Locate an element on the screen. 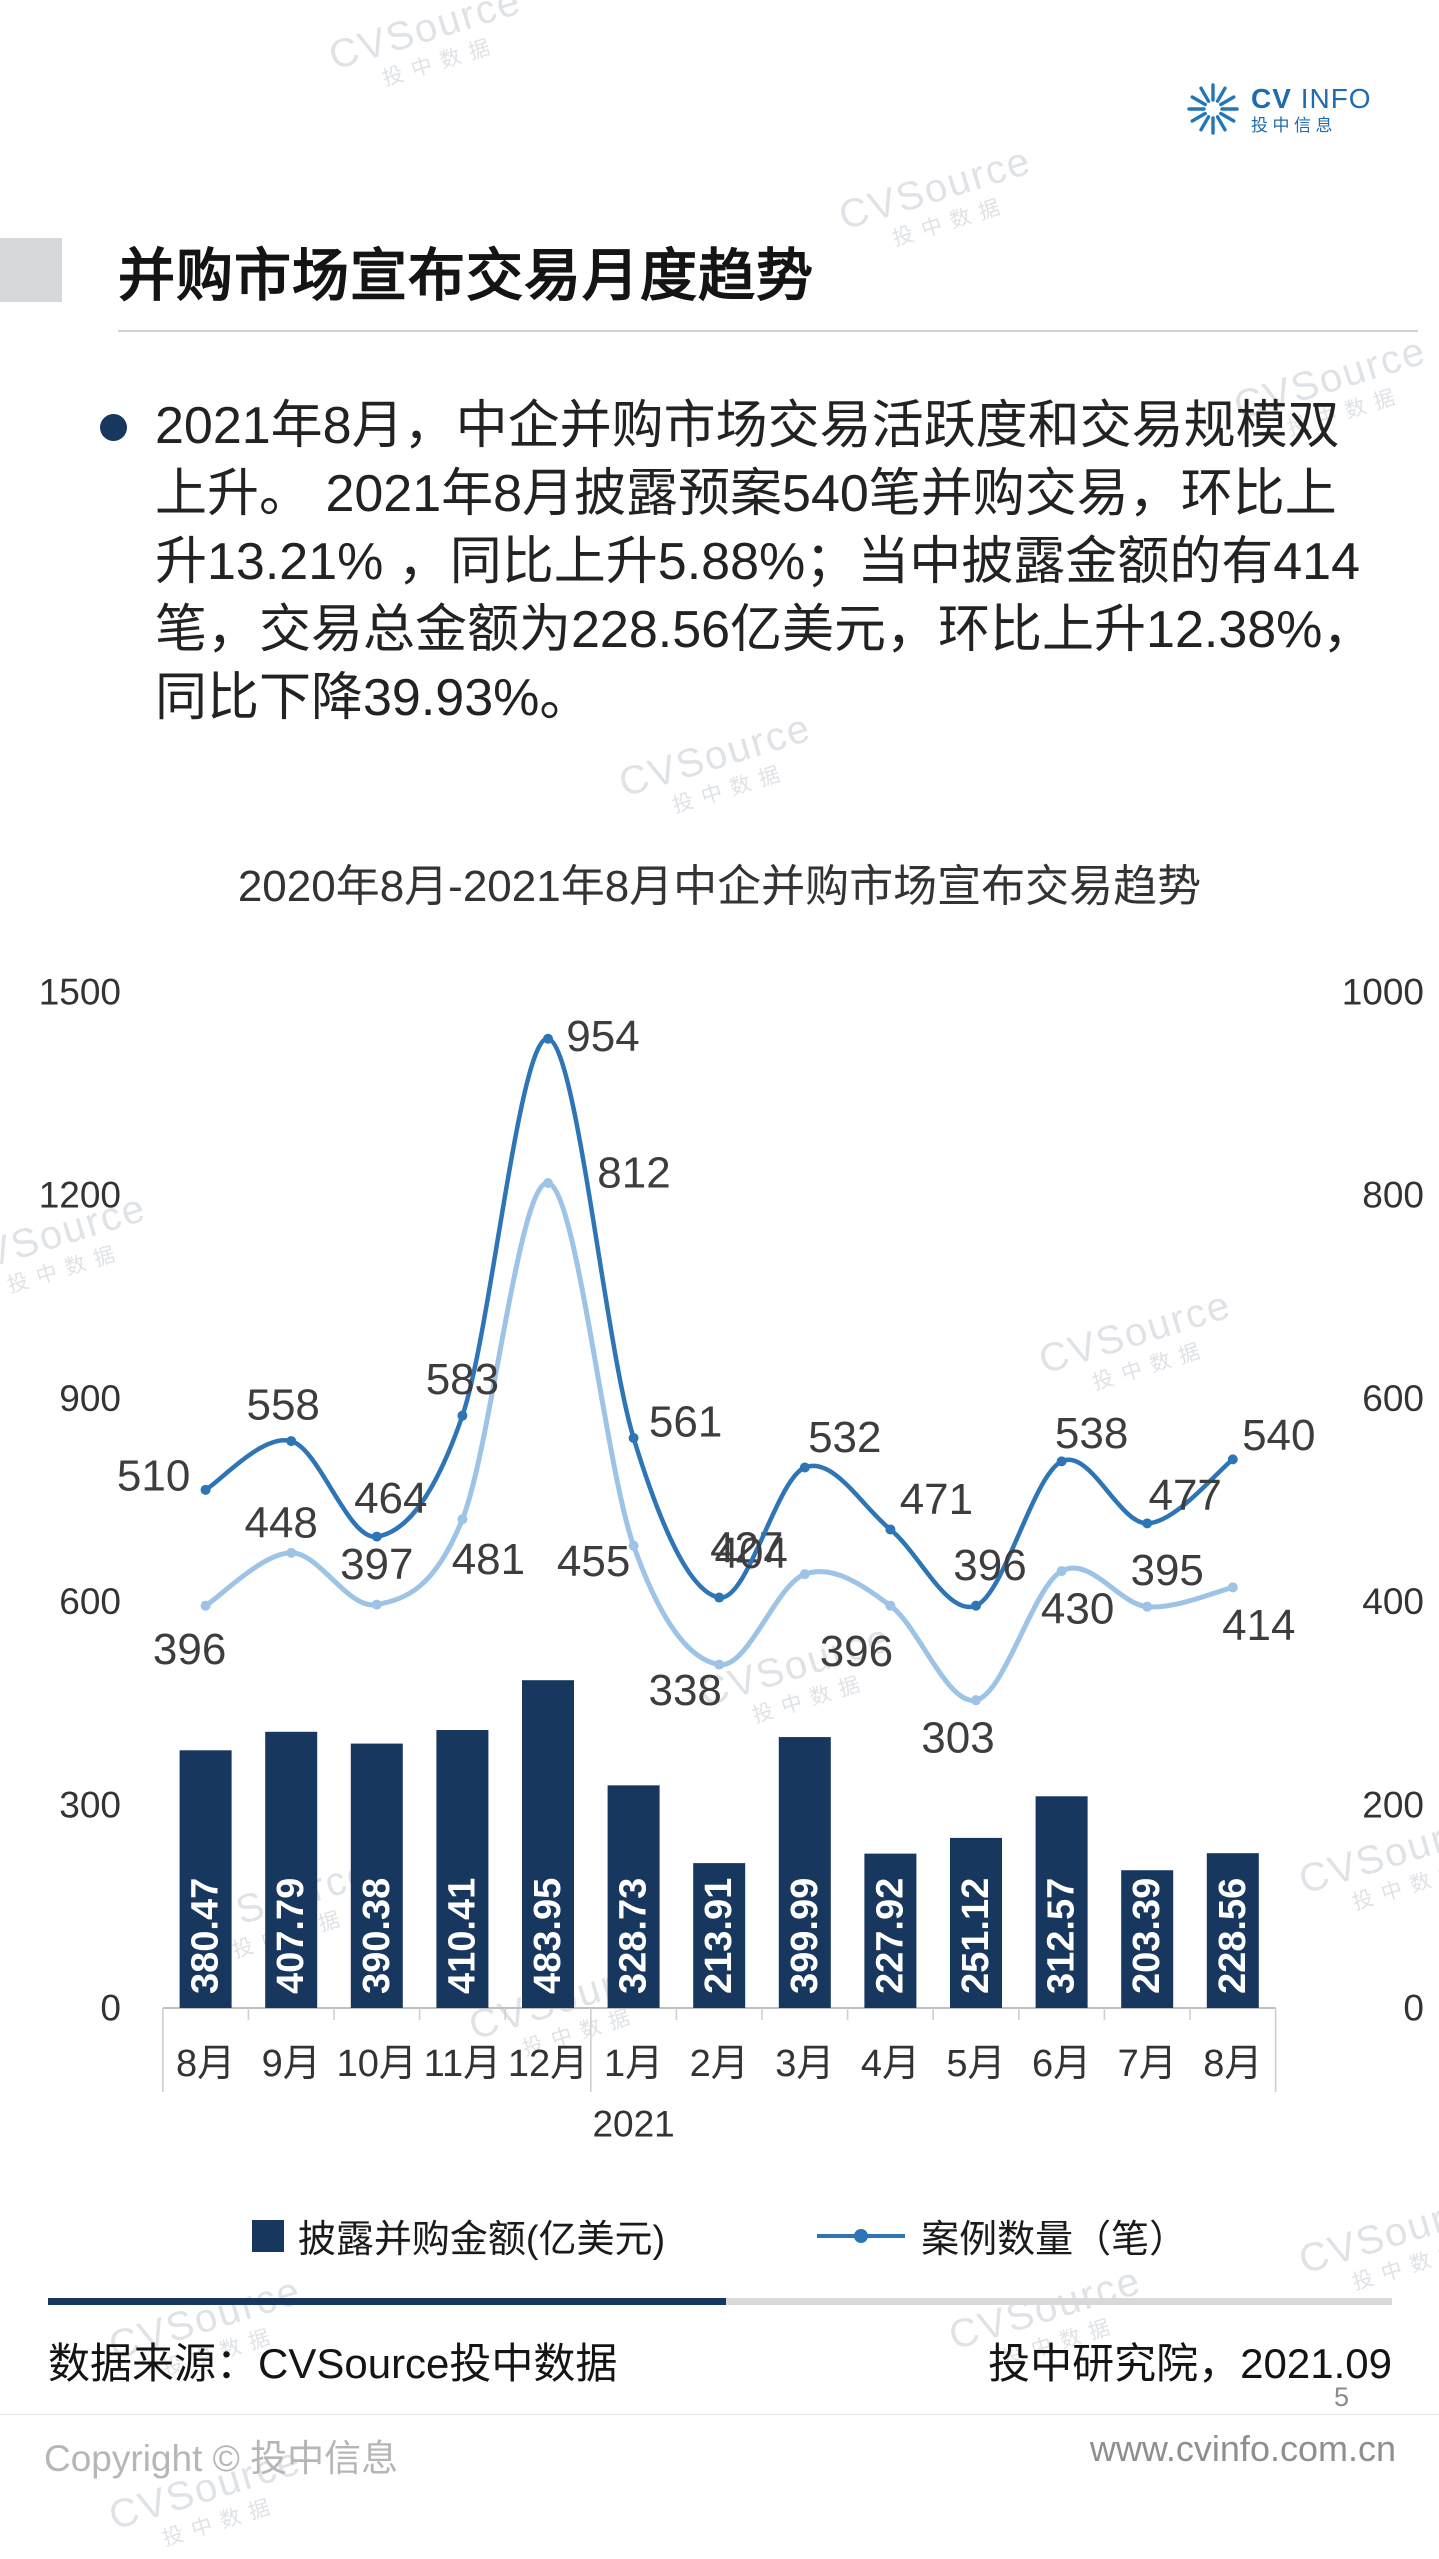  line-value-label: 455 is located at coordinates (593, 1561).